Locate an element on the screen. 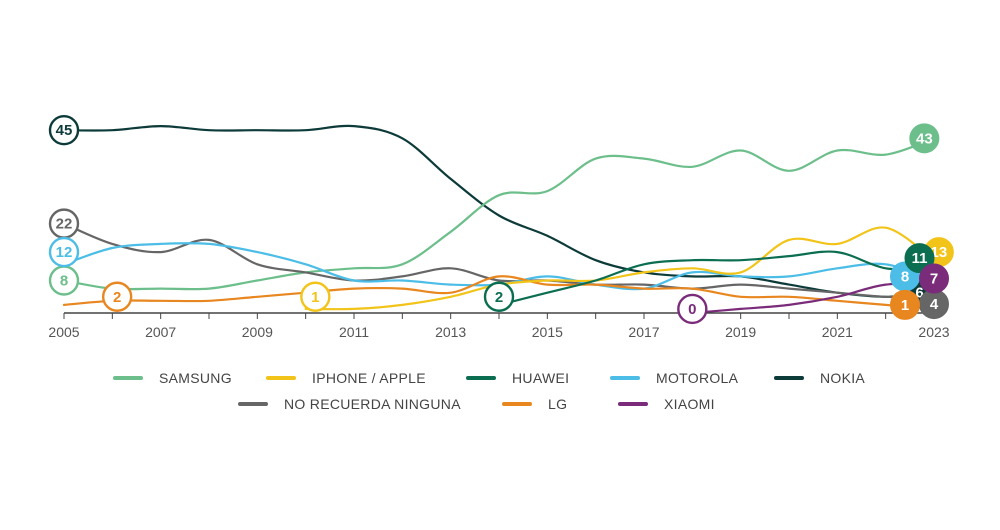 The width and height of the screenshot is (1000, 530). x-tick-label: 2013 is located at coordinates (450, 332).